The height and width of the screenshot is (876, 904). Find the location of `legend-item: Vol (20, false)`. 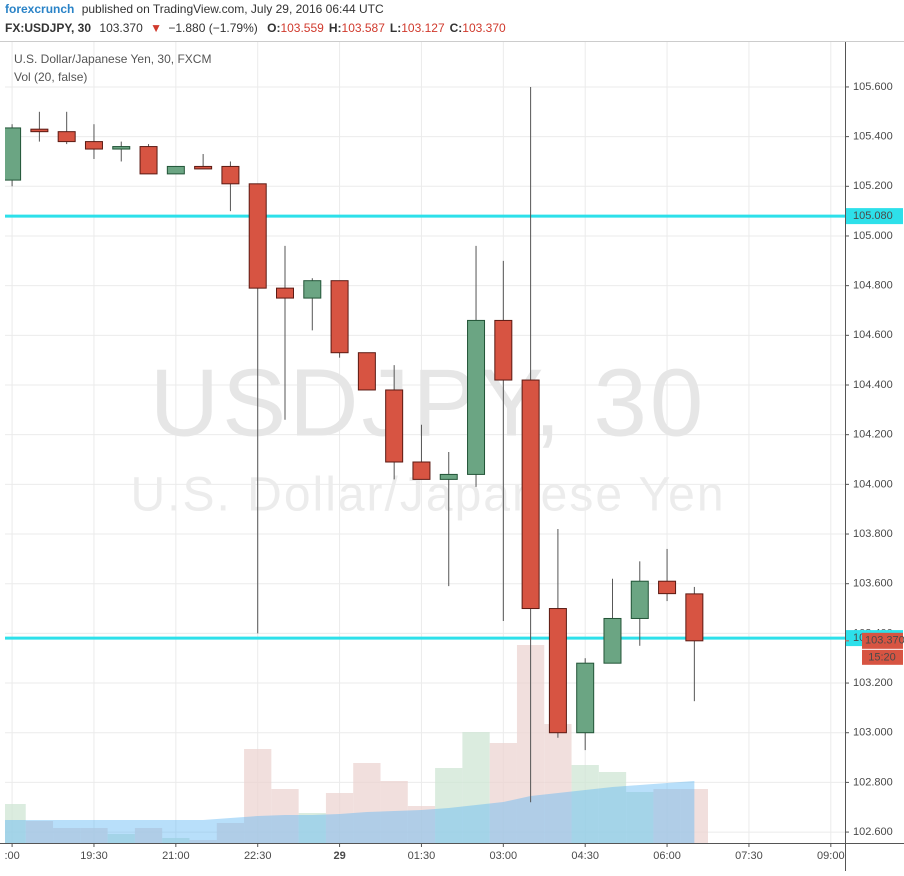

legend-item: Vol (20, false) is located at coordinates (50, 77).